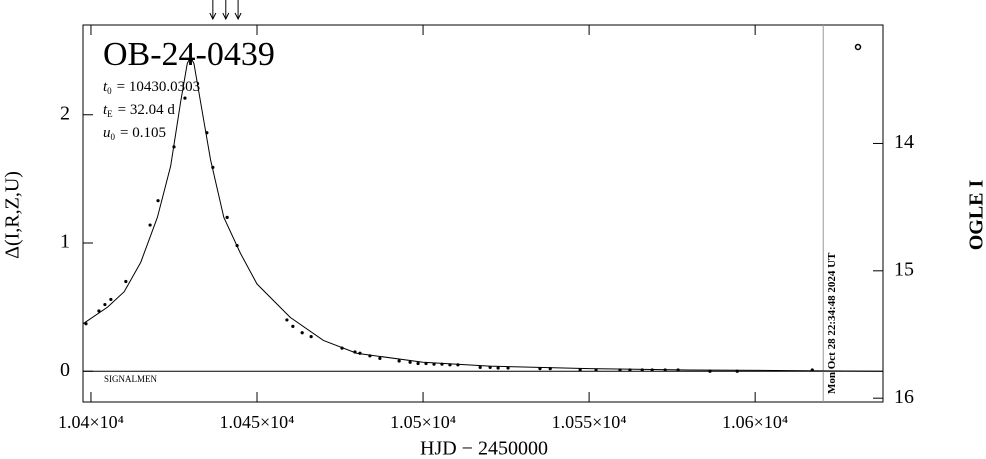 This screenshot has width=986, height=459. Describe the element at coordinates (65, 370) in the screenshot. I see `y-tick-label: 0` at that location.